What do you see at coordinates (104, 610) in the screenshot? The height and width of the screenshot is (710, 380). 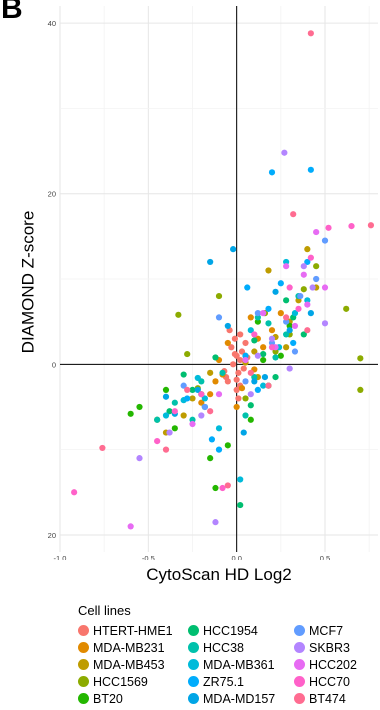 I see `legend-title: Cell lines` at bounding box center [104, 610].